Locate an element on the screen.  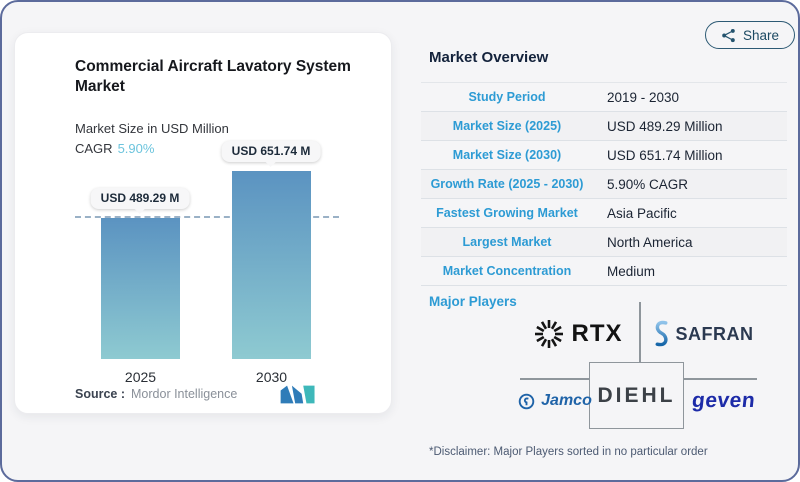
bar-value-label-2030: USD 651.74 M is located at coordinates (271, 154).